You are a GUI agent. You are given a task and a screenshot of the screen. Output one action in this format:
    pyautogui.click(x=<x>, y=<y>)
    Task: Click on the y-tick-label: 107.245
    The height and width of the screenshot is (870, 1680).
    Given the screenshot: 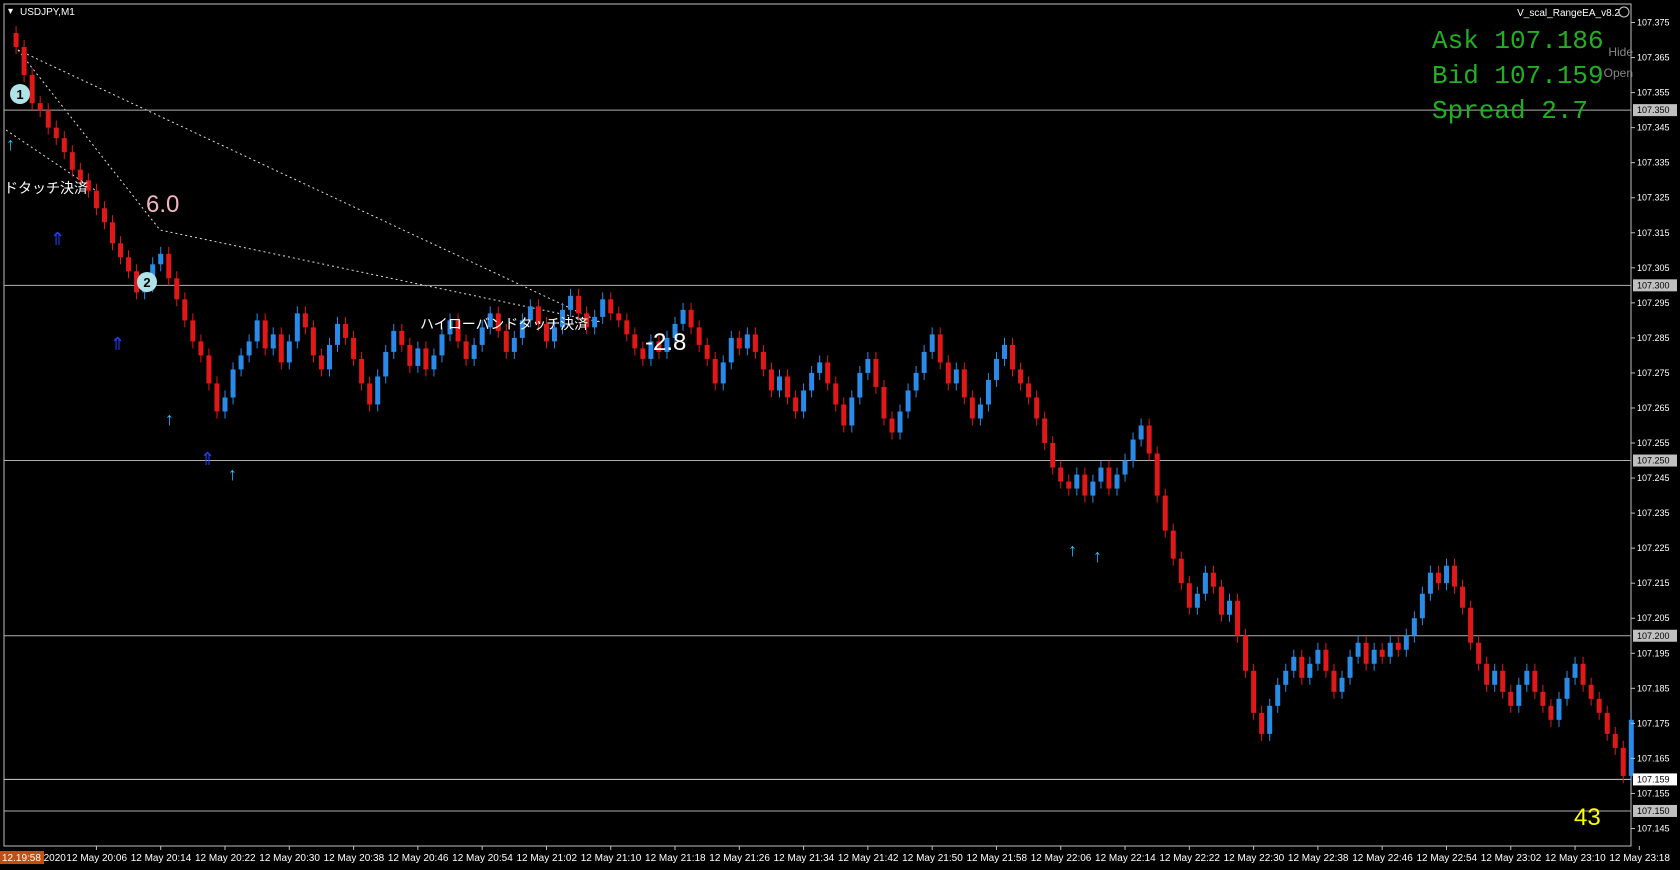 What is the action you would take?
    pyautogui.click(x=1653, y=478)
    